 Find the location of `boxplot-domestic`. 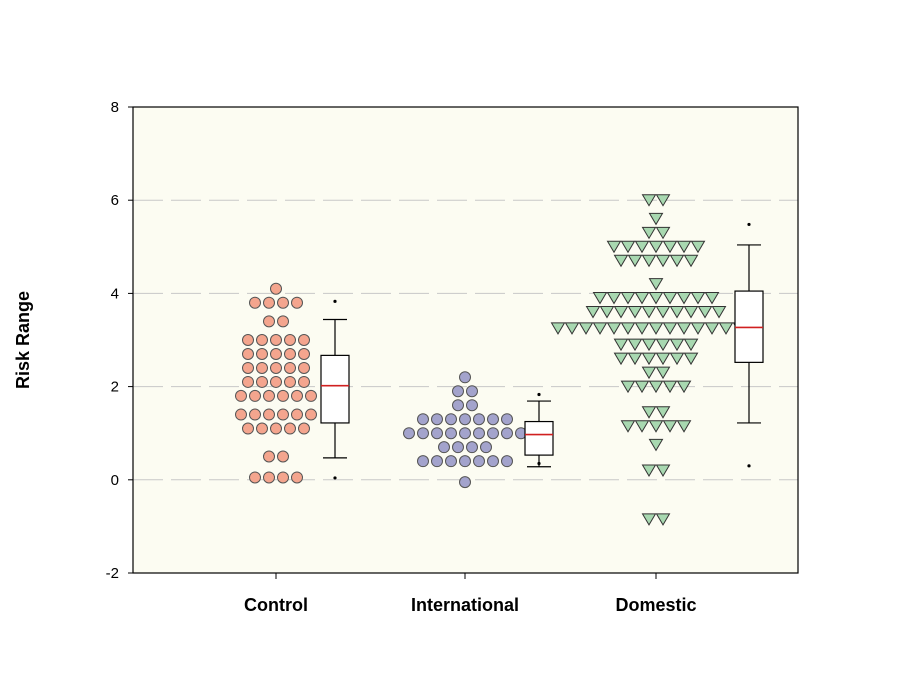

boxplot-domestic is located at coordinates (749, 345).